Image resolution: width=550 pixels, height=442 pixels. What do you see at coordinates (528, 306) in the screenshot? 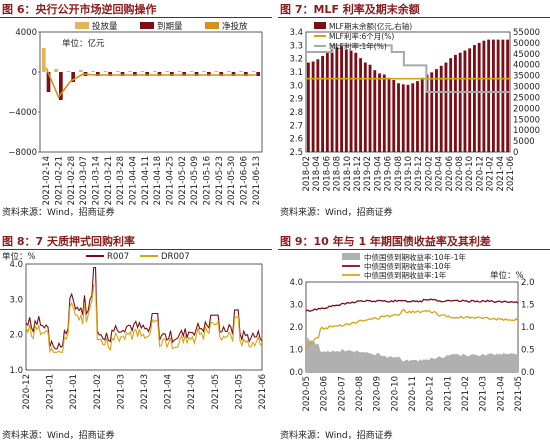
I see `y2-tick-label: 1.5` at bounding box center [528, 306].